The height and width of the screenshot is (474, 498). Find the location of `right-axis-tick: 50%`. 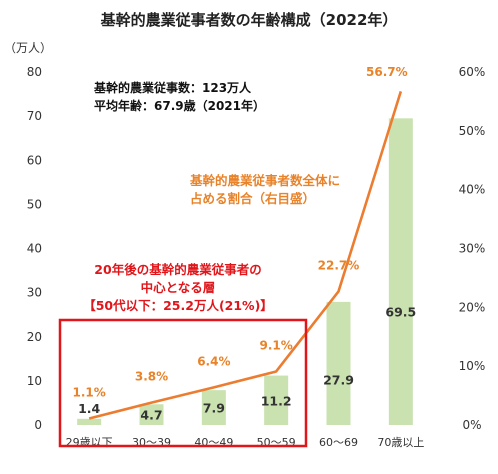

right-axis-tick: 50% is located at coordinates (472, 131).